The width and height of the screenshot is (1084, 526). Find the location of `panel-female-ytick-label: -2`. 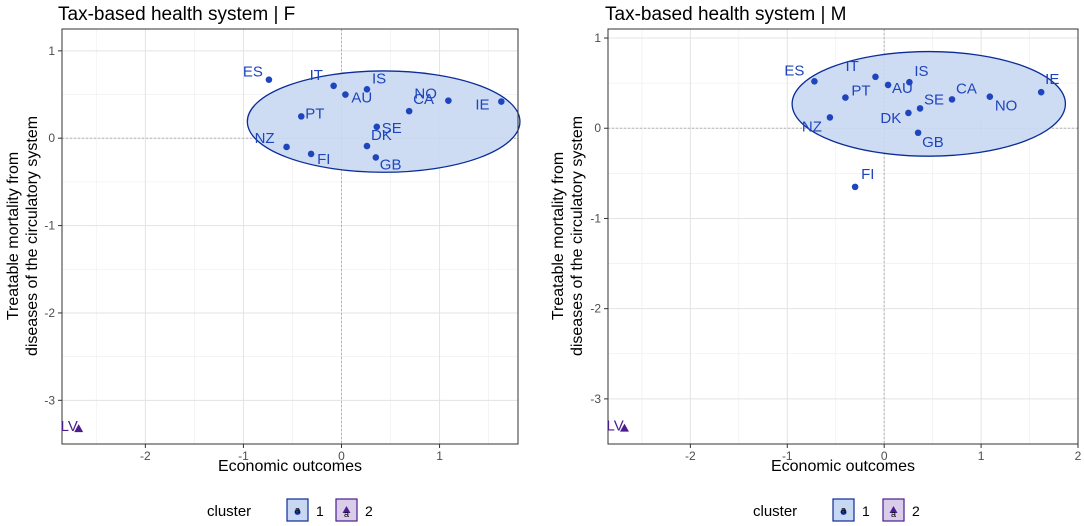

panel-female-ytick-label: -2 is located at coordinates (49, 313).